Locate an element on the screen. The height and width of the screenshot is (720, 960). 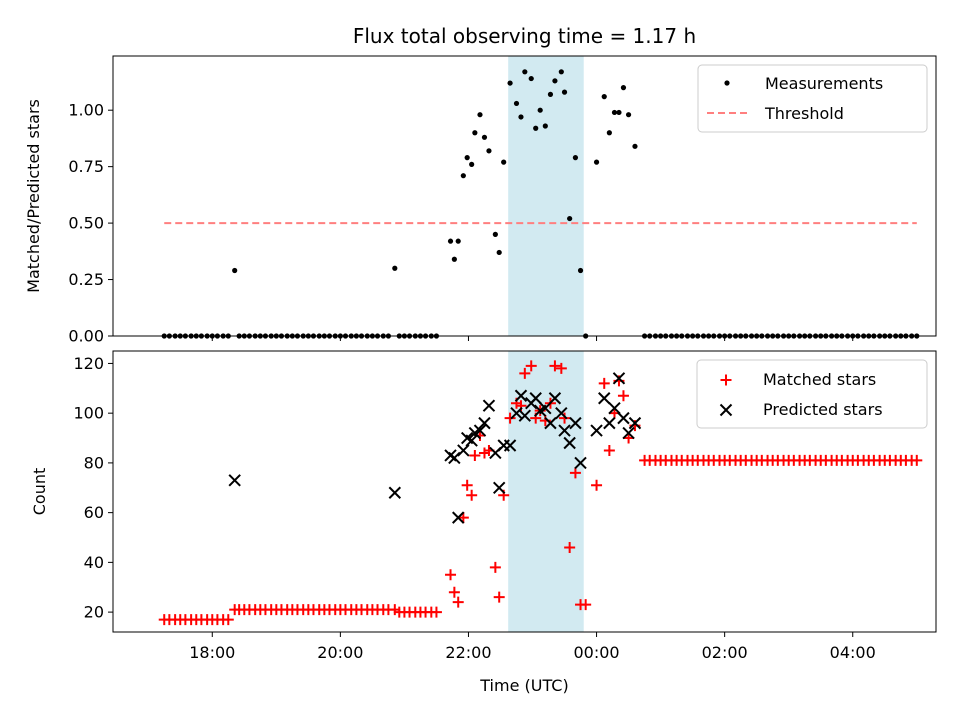
x-tick-label: 22:00 is located at coordinates (468, 652).